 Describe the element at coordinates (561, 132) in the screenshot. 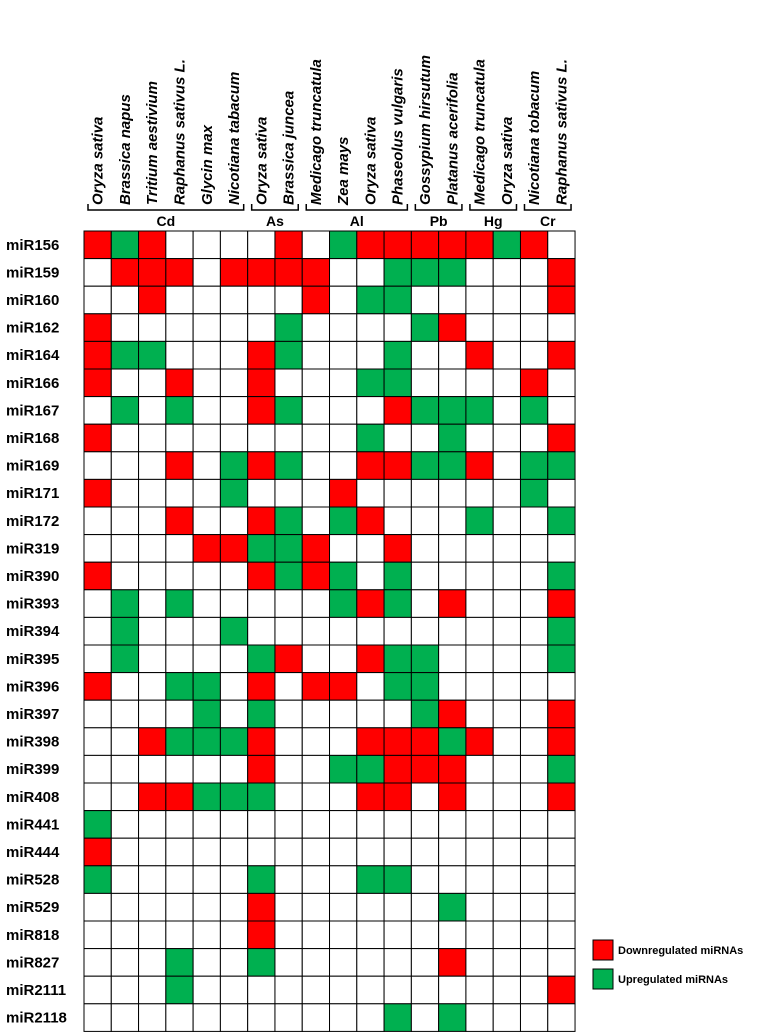

I see `column-label: Raphanus sativus L.` at that location.